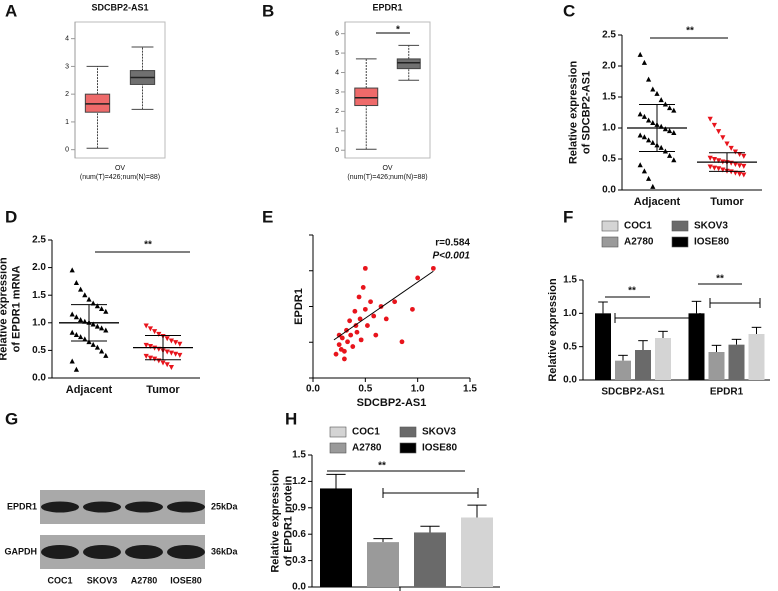 The width and height of the screenshot is (778, 591). Describe the element at coordinates (288, 520) in the screenshot. I see `y-axis-label: of EPDR1 protein` at that location.